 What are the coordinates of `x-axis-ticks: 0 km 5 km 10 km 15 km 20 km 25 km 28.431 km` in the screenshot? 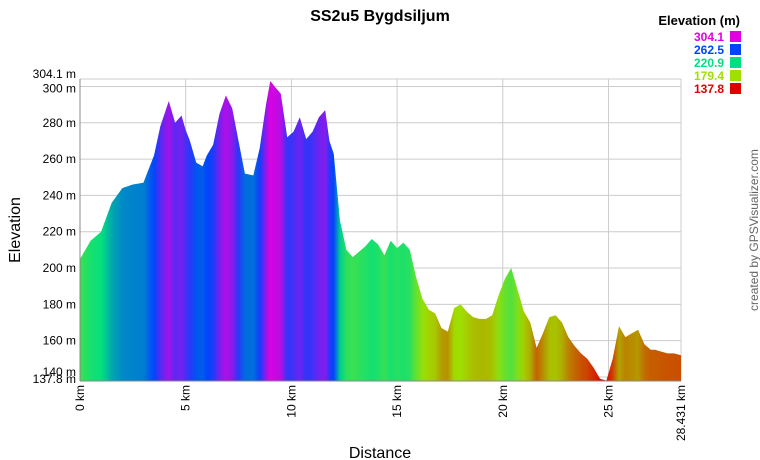 It's located at (380, 413).